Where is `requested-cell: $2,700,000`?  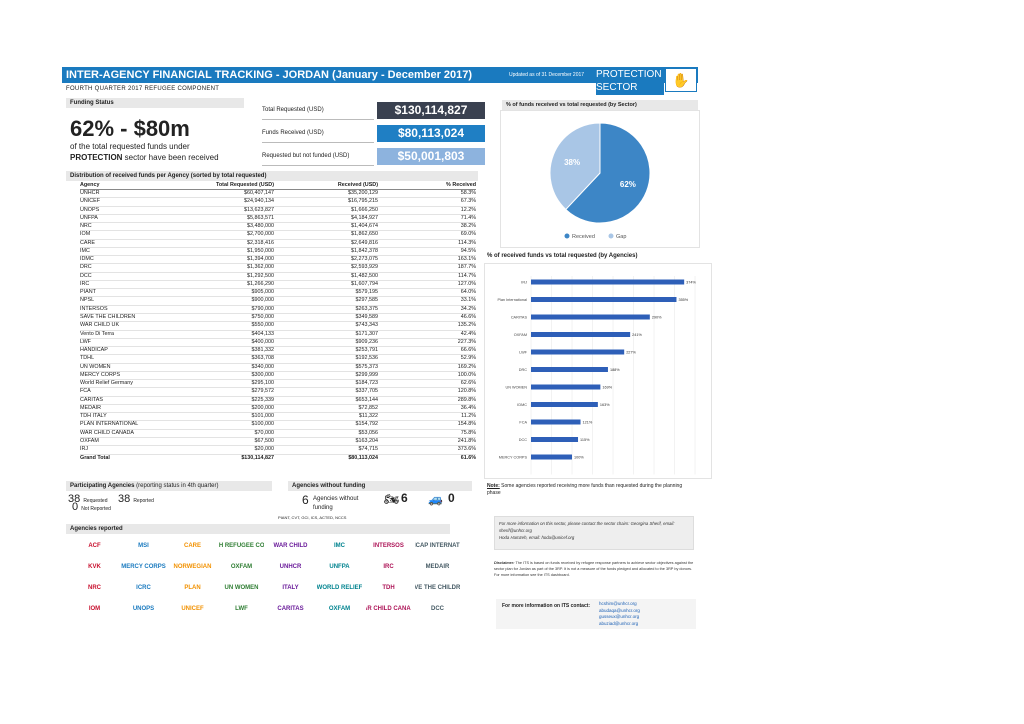
requested-cell: $2,700,000 is located at coordinates (227, 235).